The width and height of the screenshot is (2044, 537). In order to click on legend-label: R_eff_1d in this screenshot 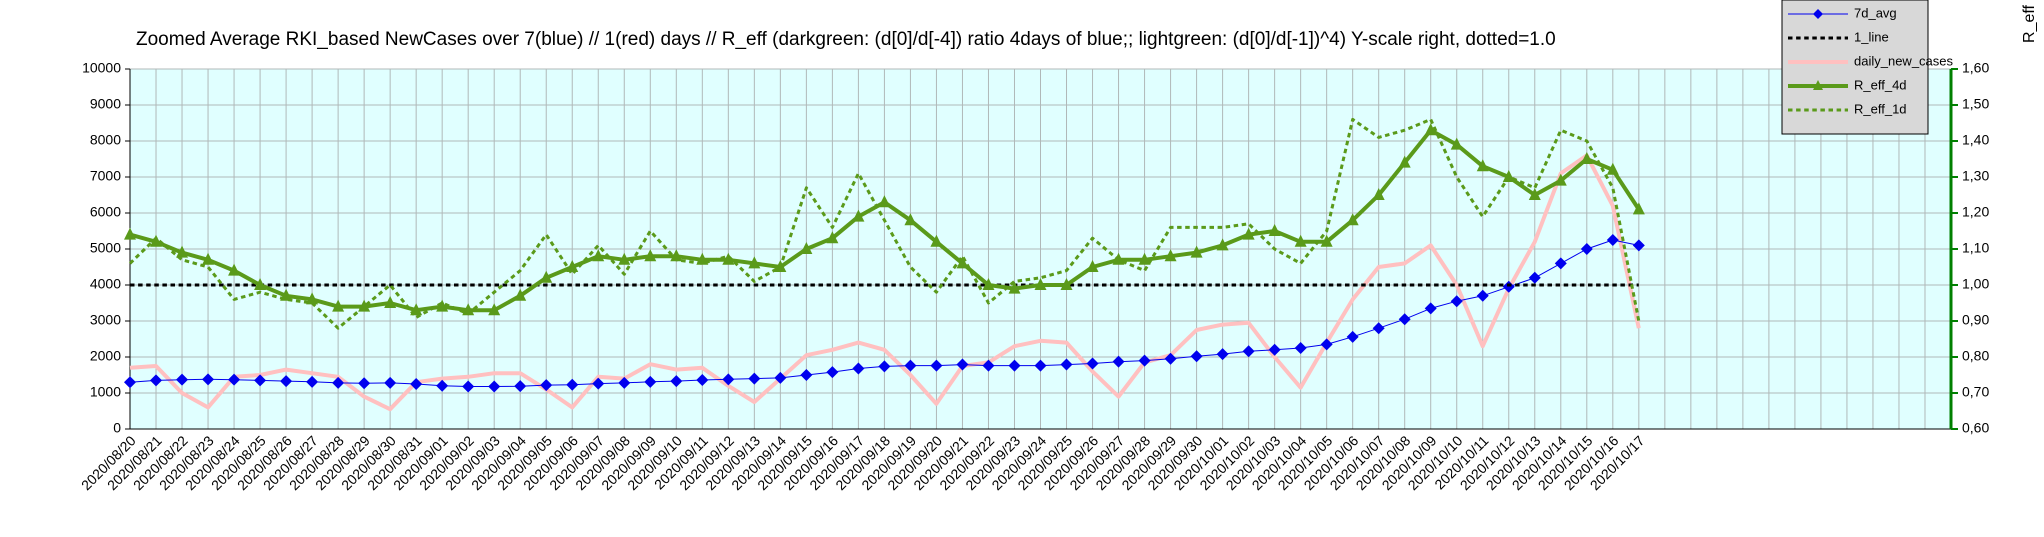, I will do `click(1880, 108)`.